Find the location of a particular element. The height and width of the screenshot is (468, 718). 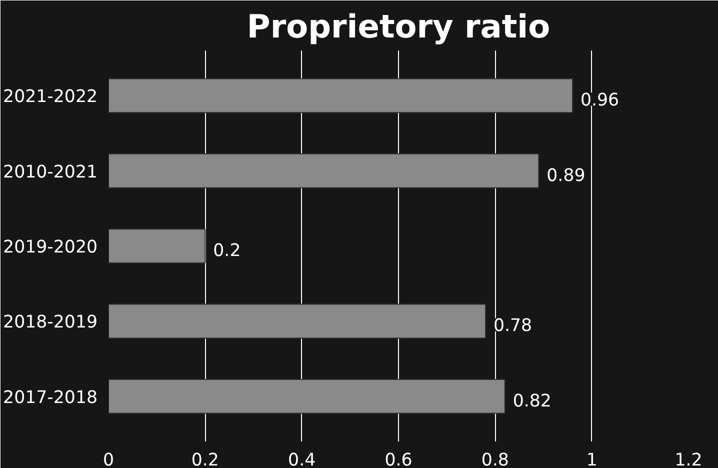

y-tick-label: 2021-2022 is located at coordinates (50, 97).